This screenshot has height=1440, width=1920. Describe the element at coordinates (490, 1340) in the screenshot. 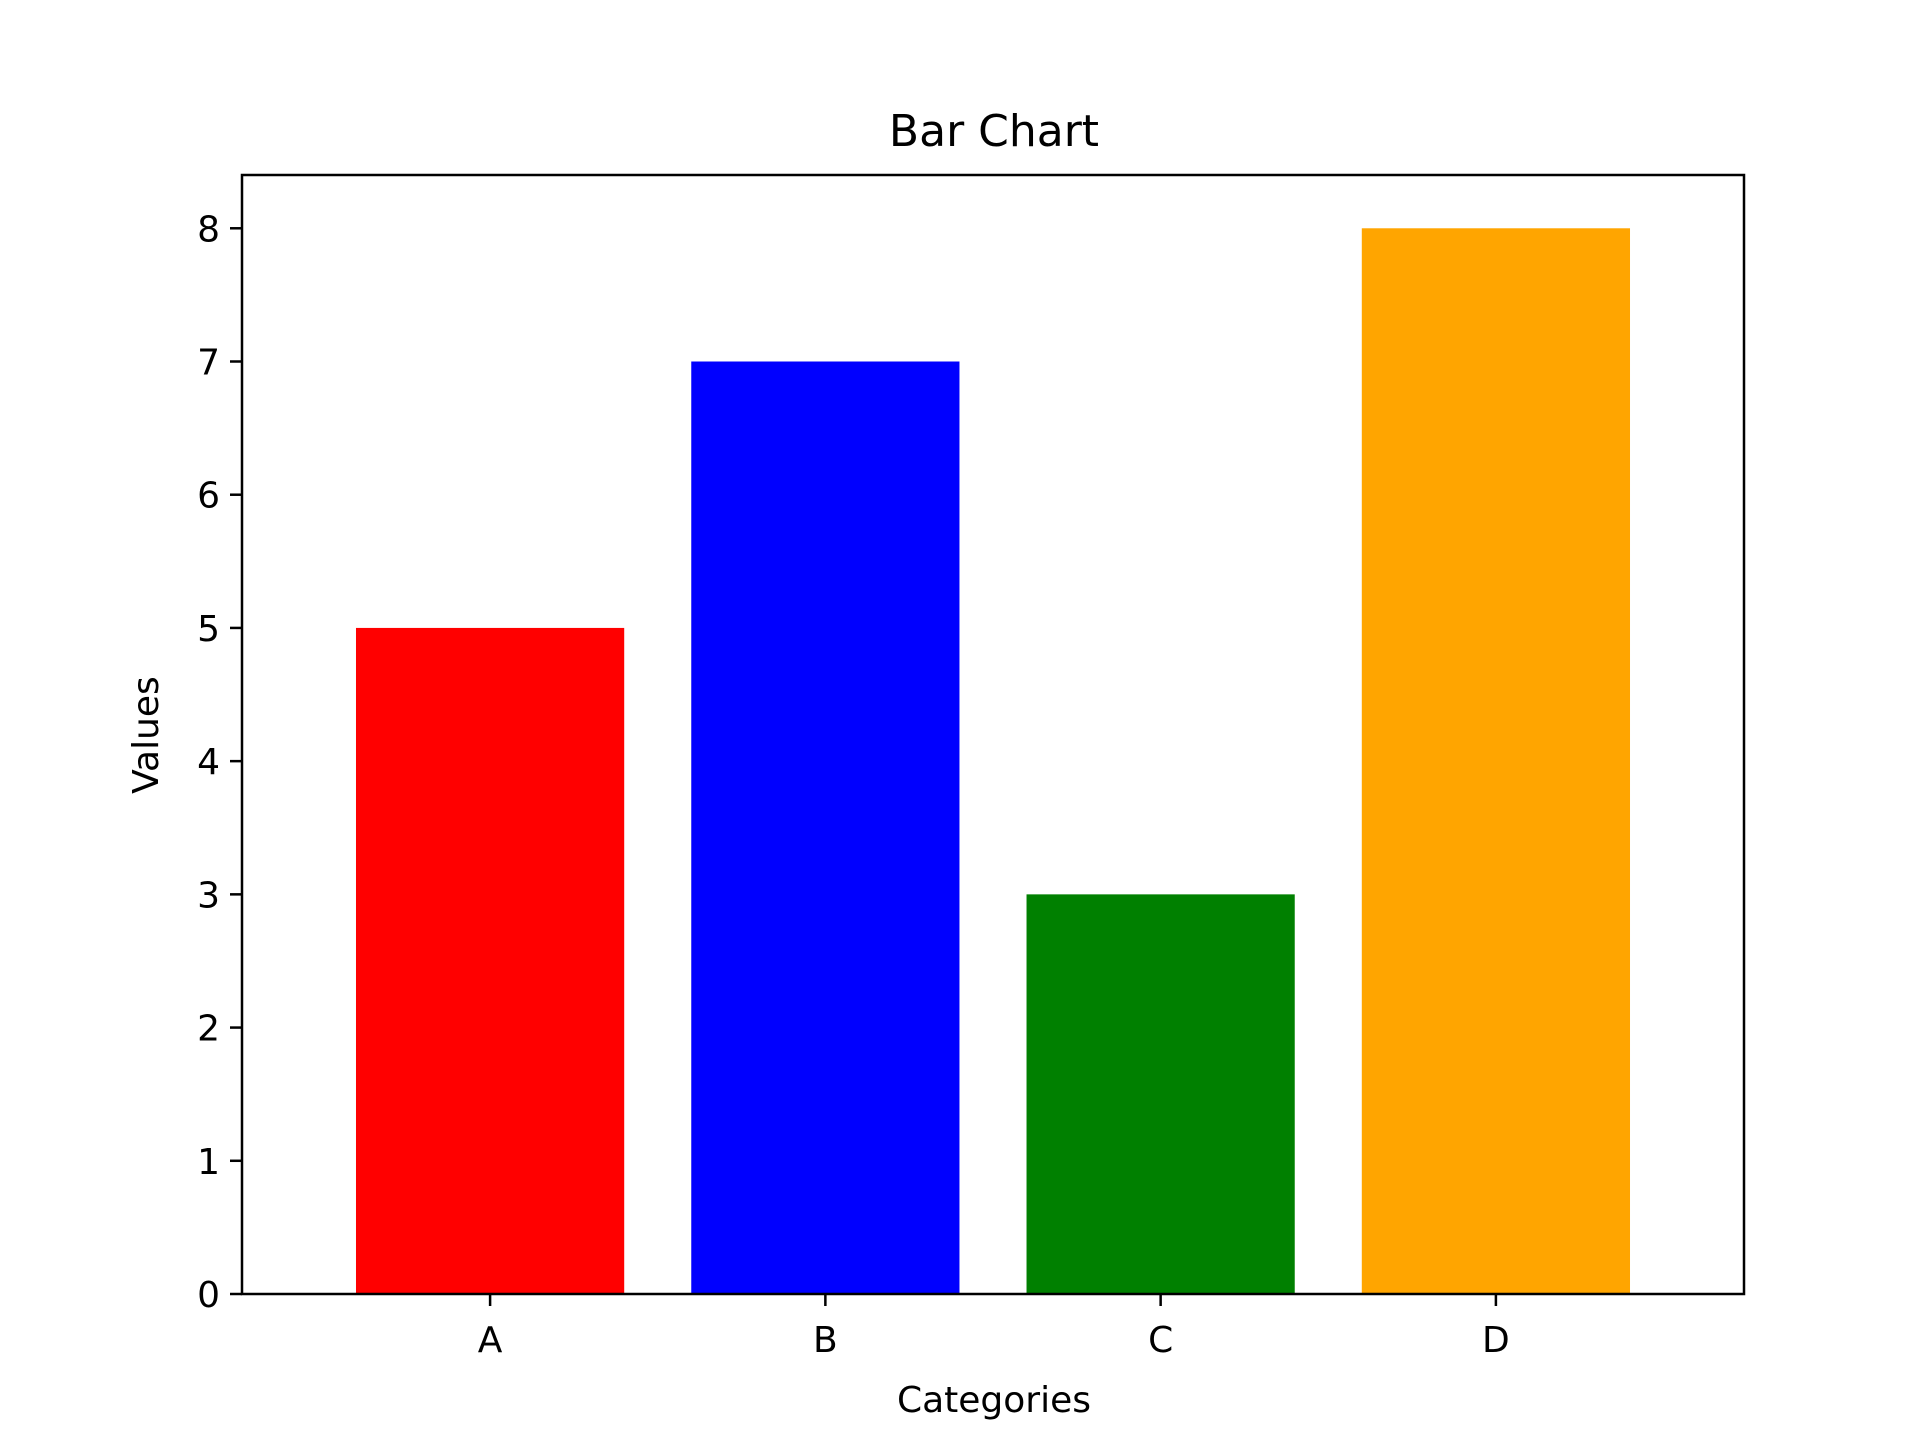

I see `x-tick-label-a: A` at that location.